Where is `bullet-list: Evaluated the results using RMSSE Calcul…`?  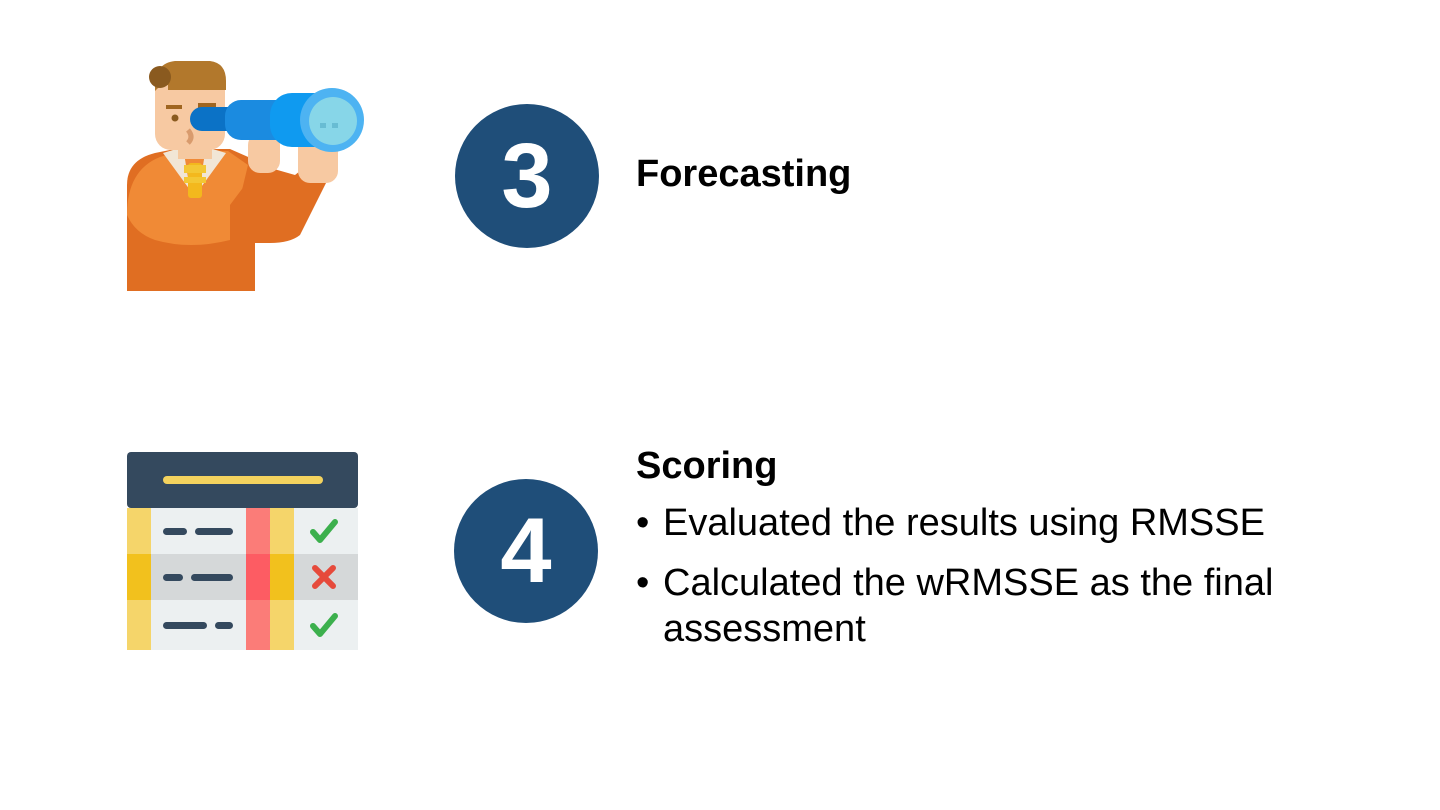 bullet-list: Evaluated the results using RMSSE Calcul… is located at coordinates (996, 583).